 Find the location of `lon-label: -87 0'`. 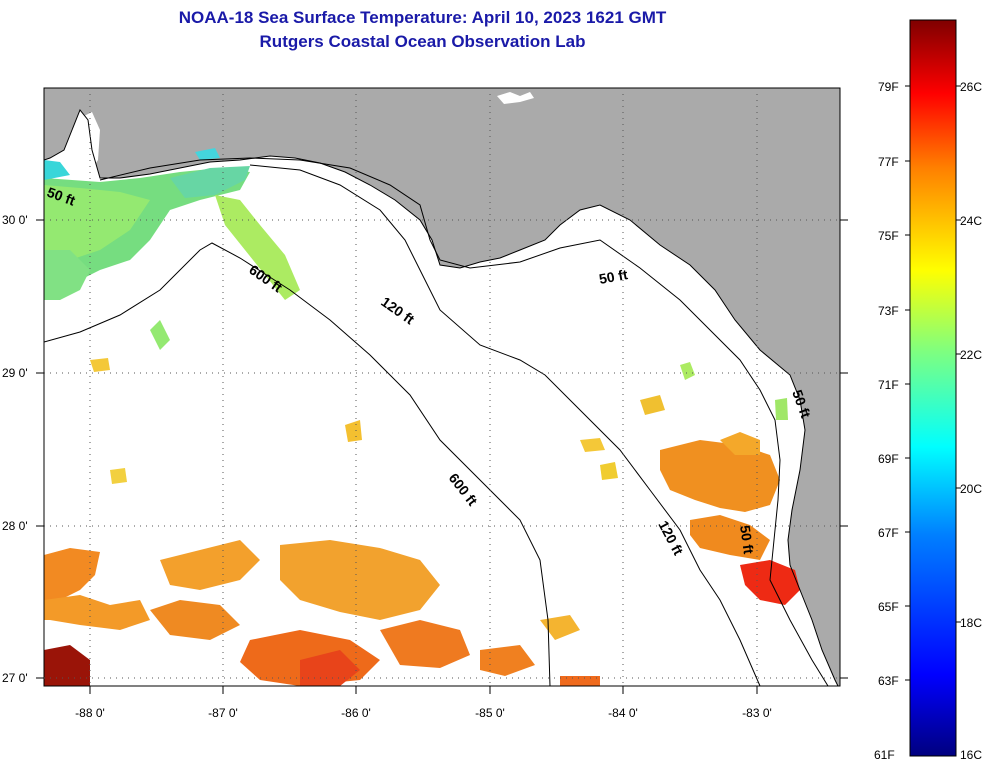

lon-label: -87 0' is located at coordinates (223, 713).